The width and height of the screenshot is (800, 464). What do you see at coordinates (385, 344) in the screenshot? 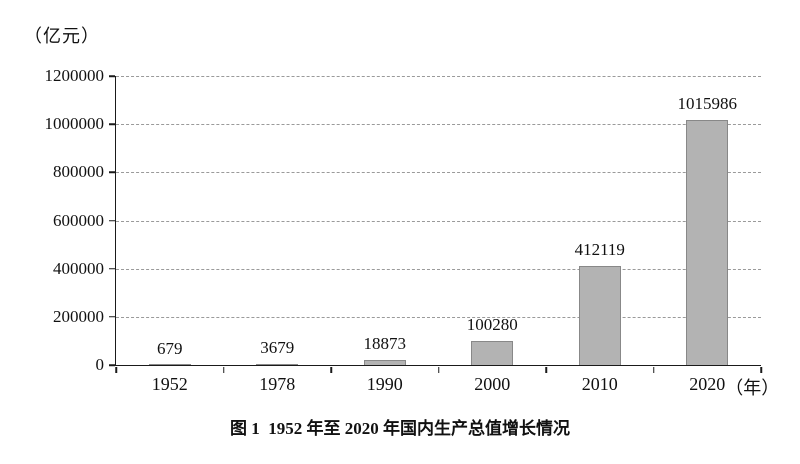
I see `bar-value-label: 18873` at bounding box center [385, 344].